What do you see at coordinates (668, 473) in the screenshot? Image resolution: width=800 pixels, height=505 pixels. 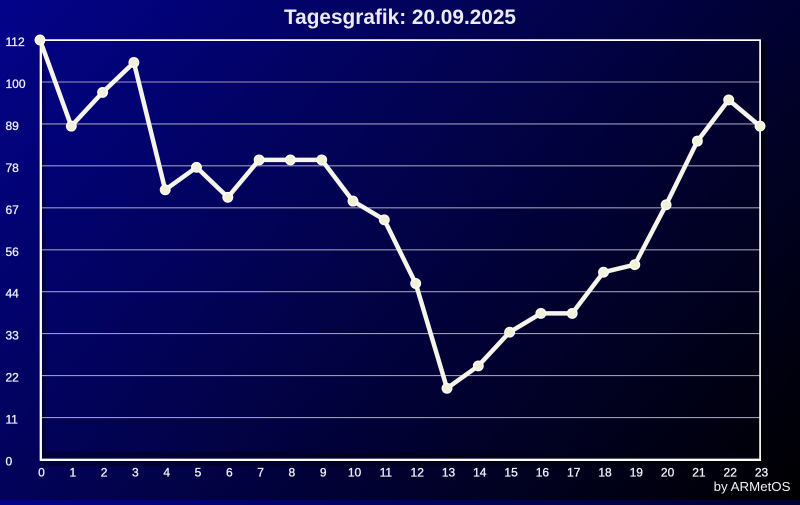 I see `svg-text: 20` at bounding box center [668, 473].